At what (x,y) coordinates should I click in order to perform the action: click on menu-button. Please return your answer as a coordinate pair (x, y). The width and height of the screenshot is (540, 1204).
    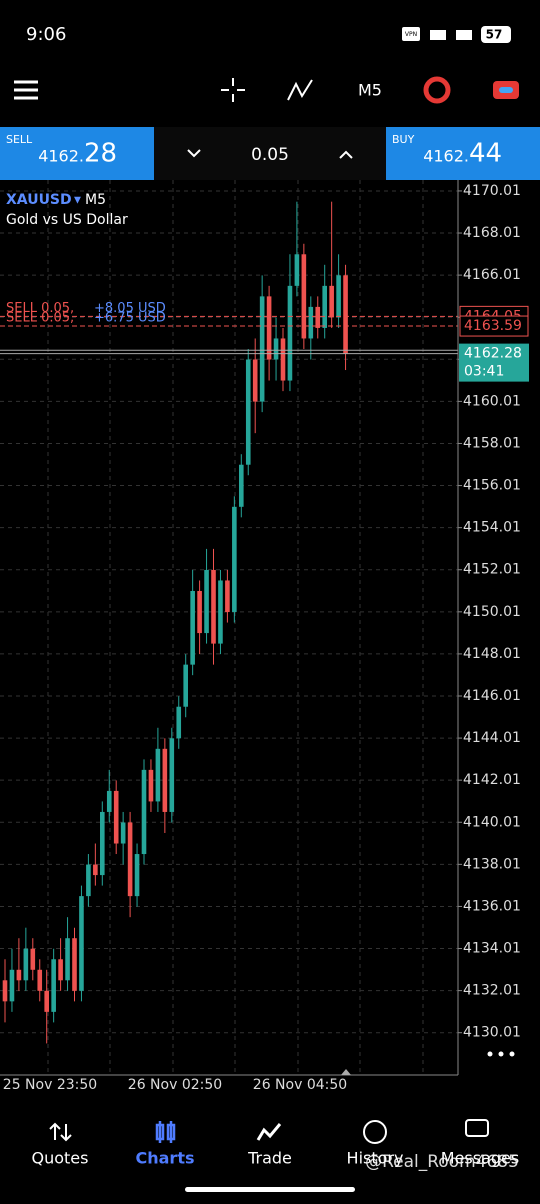
    Looking at the image, I should click on (26, 90).